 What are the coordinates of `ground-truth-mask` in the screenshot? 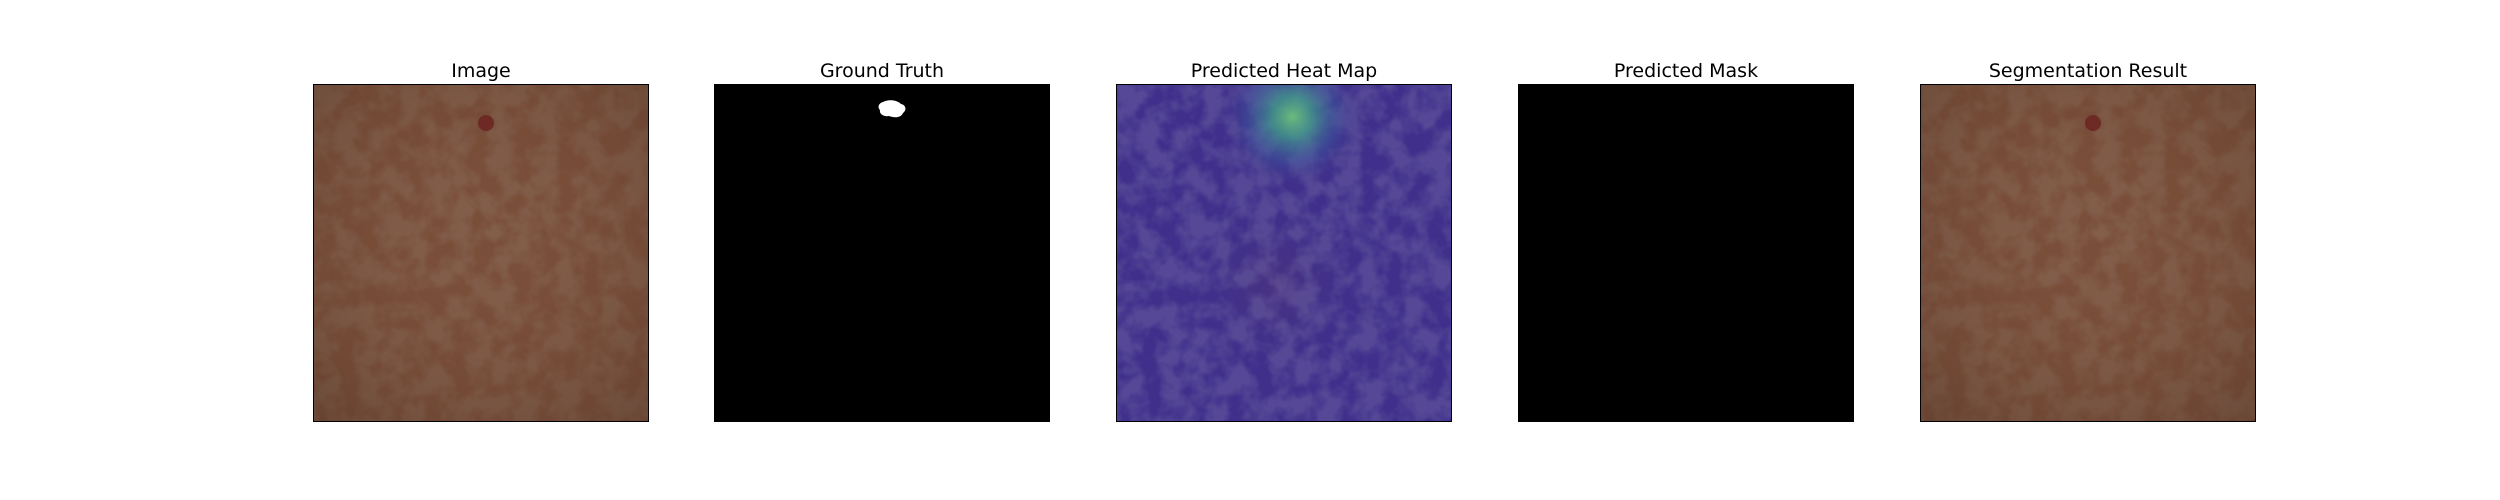 It's located at (882, 253).